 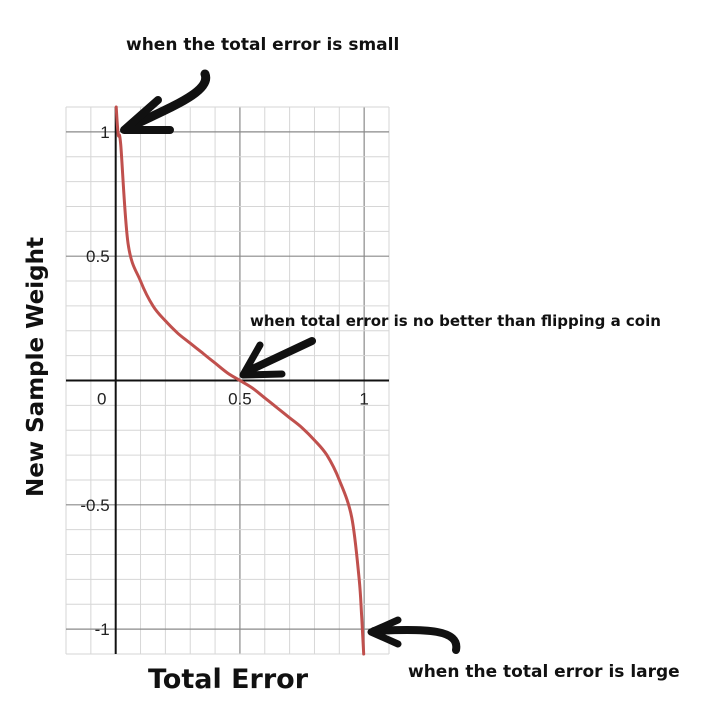 I want to click on arrow-coin, so click(x=279, y=356).